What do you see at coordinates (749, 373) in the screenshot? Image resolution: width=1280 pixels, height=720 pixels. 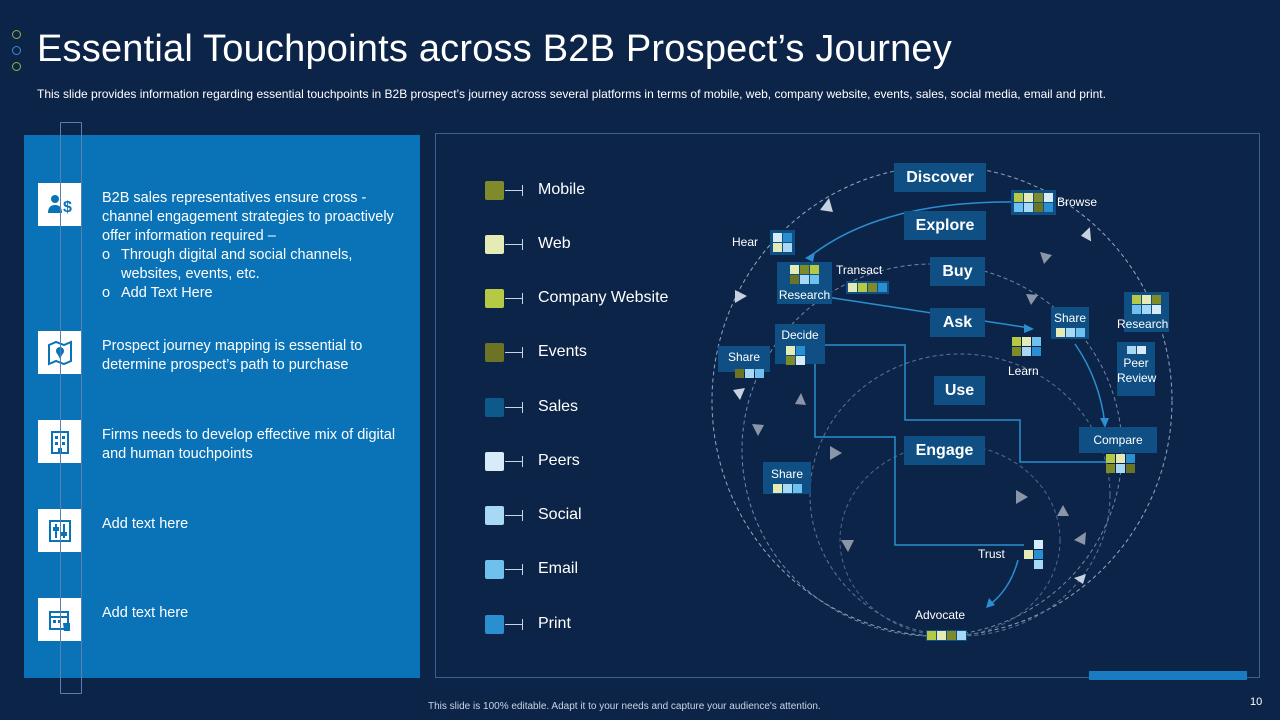 I see `touchpoint-share-left-icons` at bounding box center [749, 373].